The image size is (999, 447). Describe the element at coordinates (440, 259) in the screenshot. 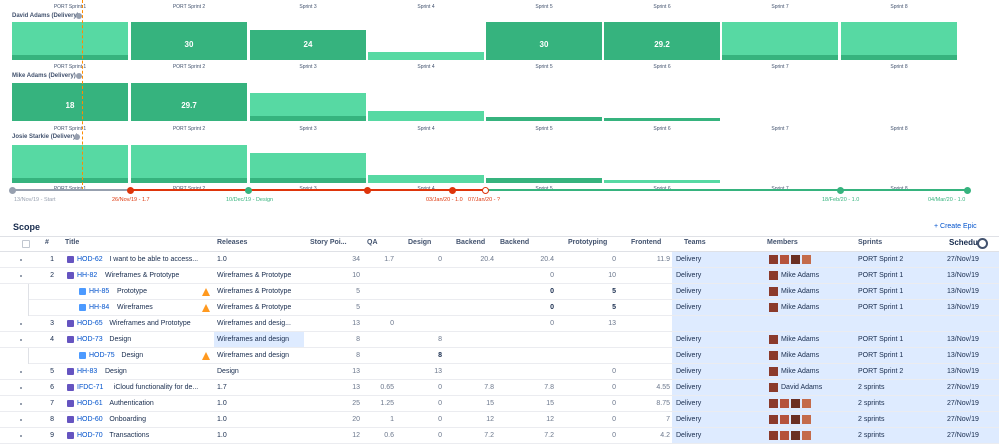

I see `cell-design: 0` at that location.